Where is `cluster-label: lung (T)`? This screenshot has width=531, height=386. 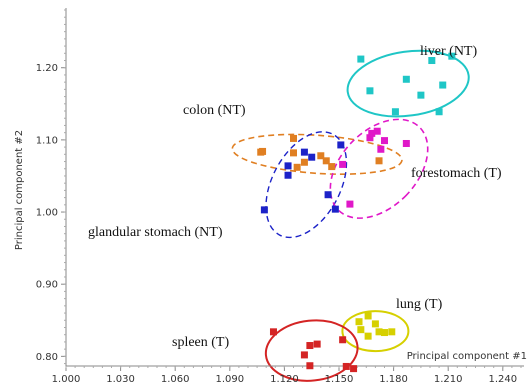
cluster-label: lung (T) is located at coordinates (419, 304).